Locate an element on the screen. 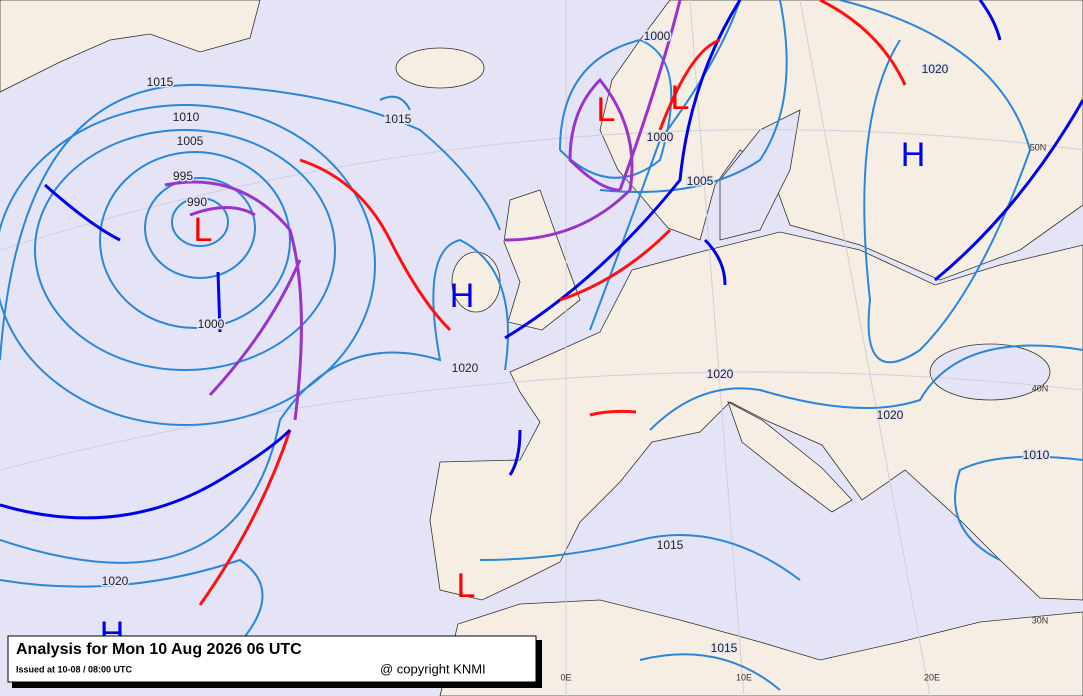  black-sea is located at coordinates (990, 372).